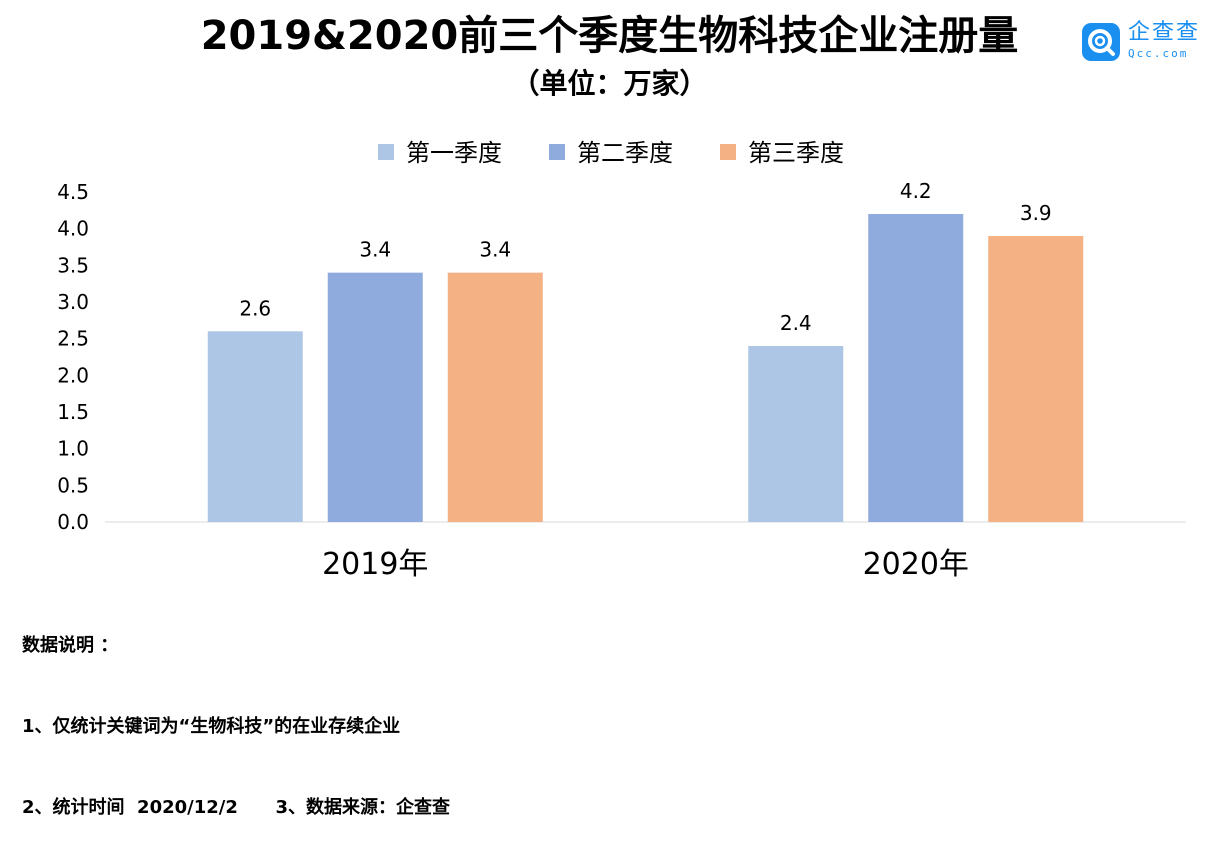 The height and width of the screenshot is (848, 1219). Describe the element at coordinates (236, 807) in the screenshot. I see `notes-line-2: 2、统计时间 2020/12/2 3、数据来源：企查查` at that location.